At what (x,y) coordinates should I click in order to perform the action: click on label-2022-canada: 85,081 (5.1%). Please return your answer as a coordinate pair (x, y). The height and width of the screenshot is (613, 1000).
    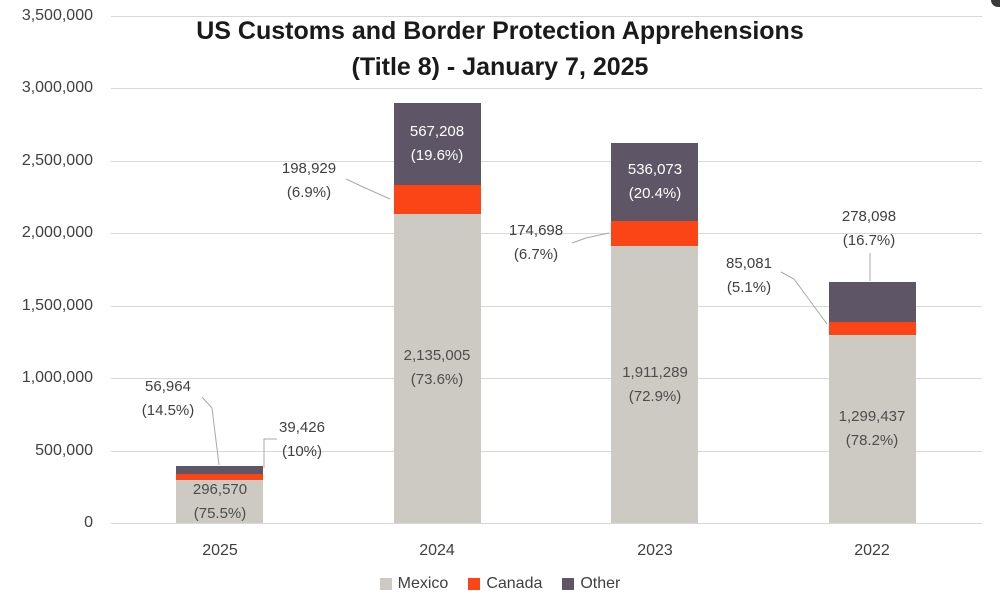
    Looking at the image, I should click on (749, 276).